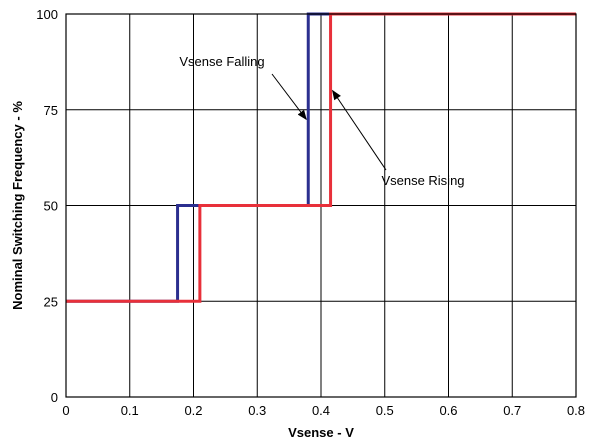  I want to click on y-tick-labels: 0 25 50 75 100, so click(47, 206).